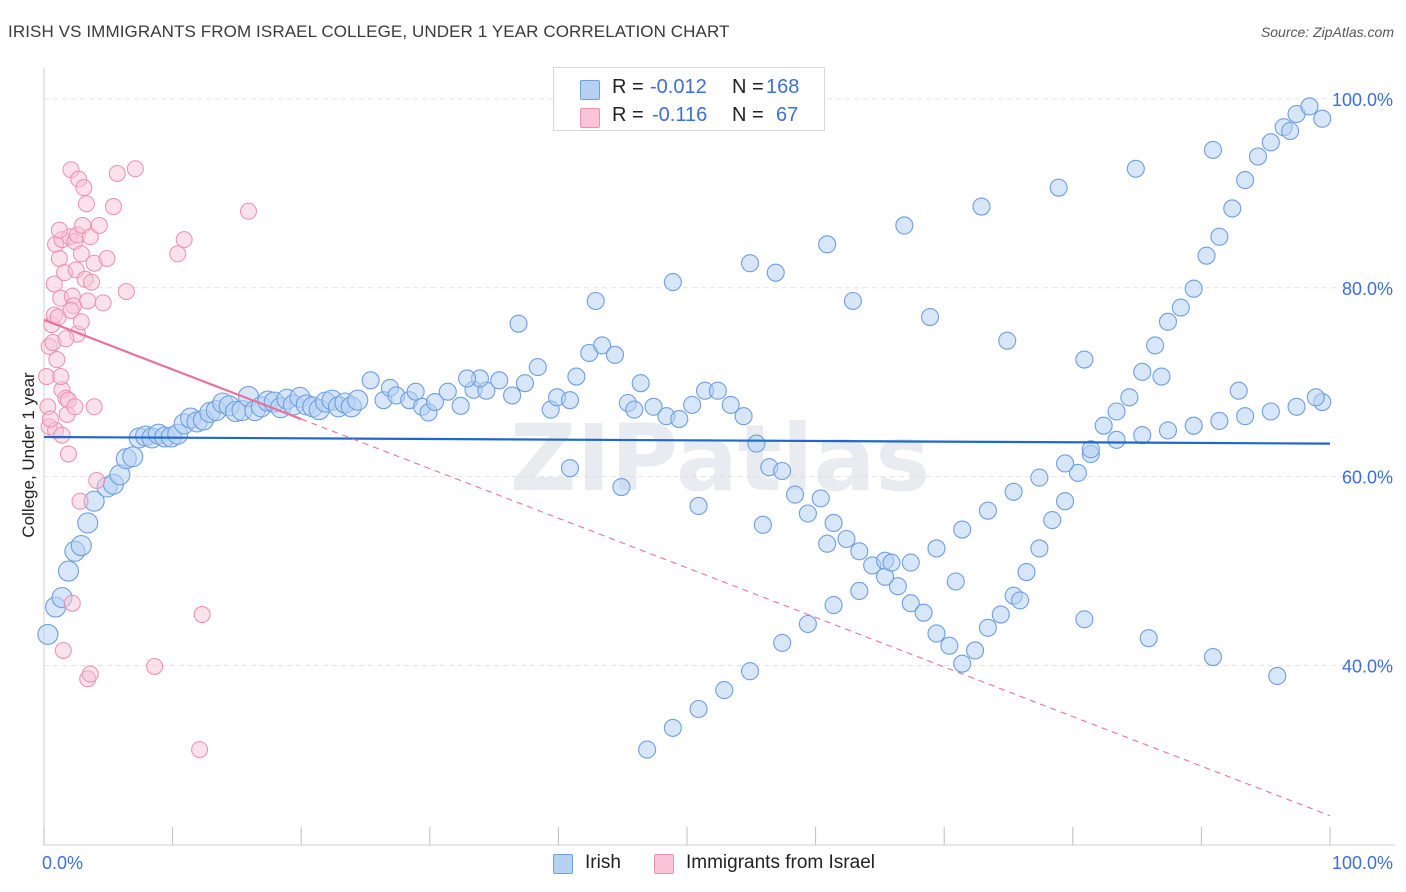 This screenshot has width=1406, height=892. I want to click on israel-series, so click(147, 459).